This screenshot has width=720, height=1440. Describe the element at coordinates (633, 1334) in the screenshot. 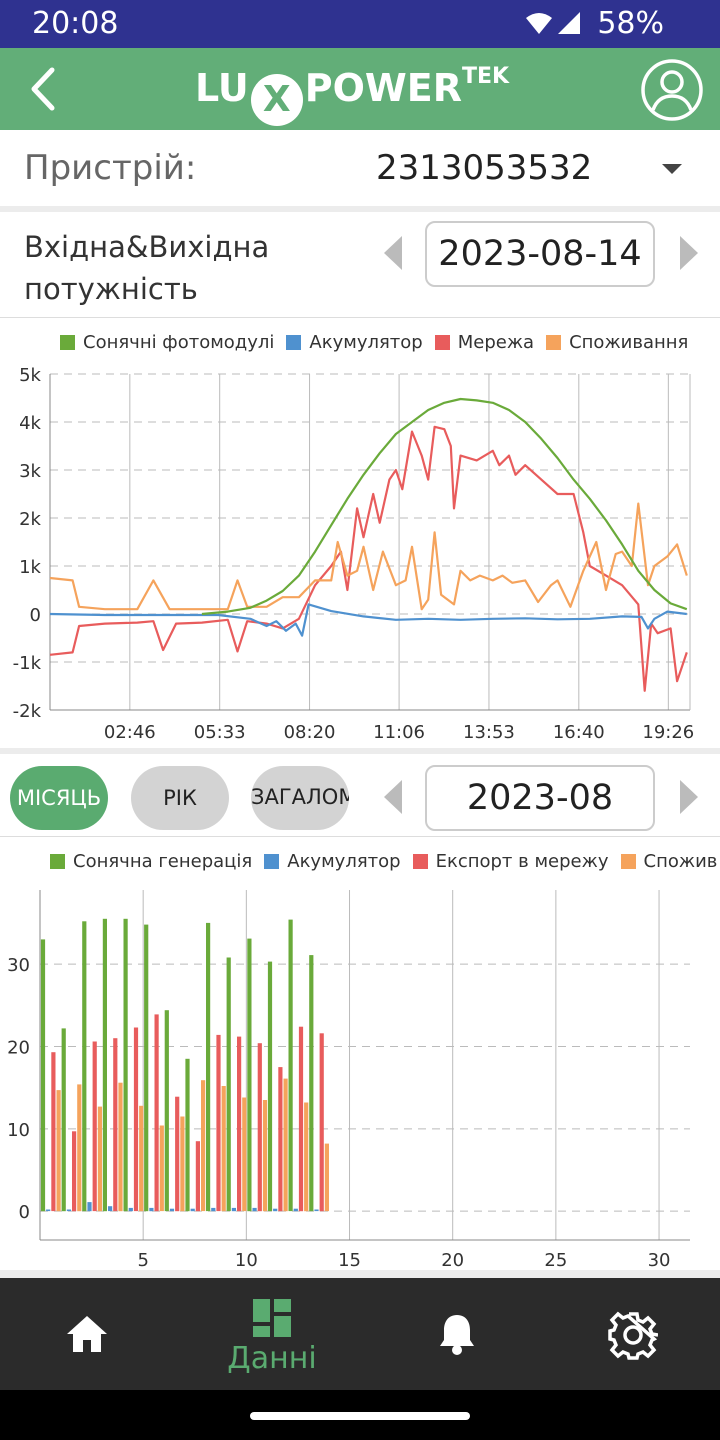

I see `nav-settings` at that location.